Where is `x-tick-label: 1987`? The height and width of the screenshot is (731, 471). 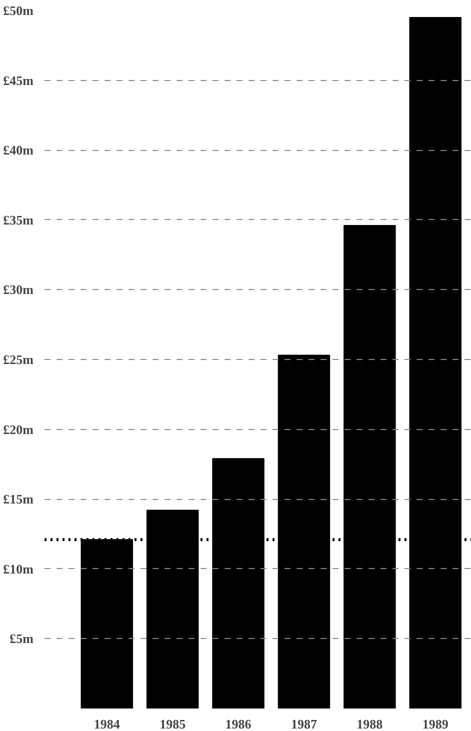
x-tick-label: 1987 is located at coordinates (304, 723).